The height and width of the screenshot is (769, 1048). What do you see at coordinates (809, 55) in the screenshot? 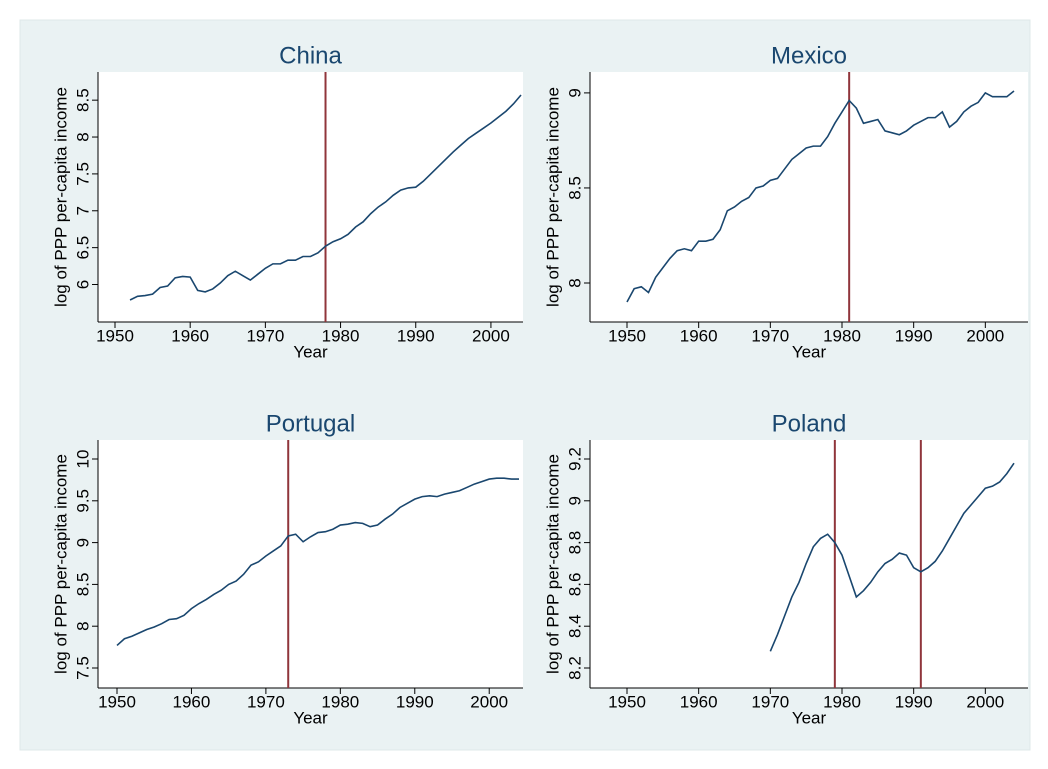
I see `chart-title: Mexico` at bounding box center [809, 55].